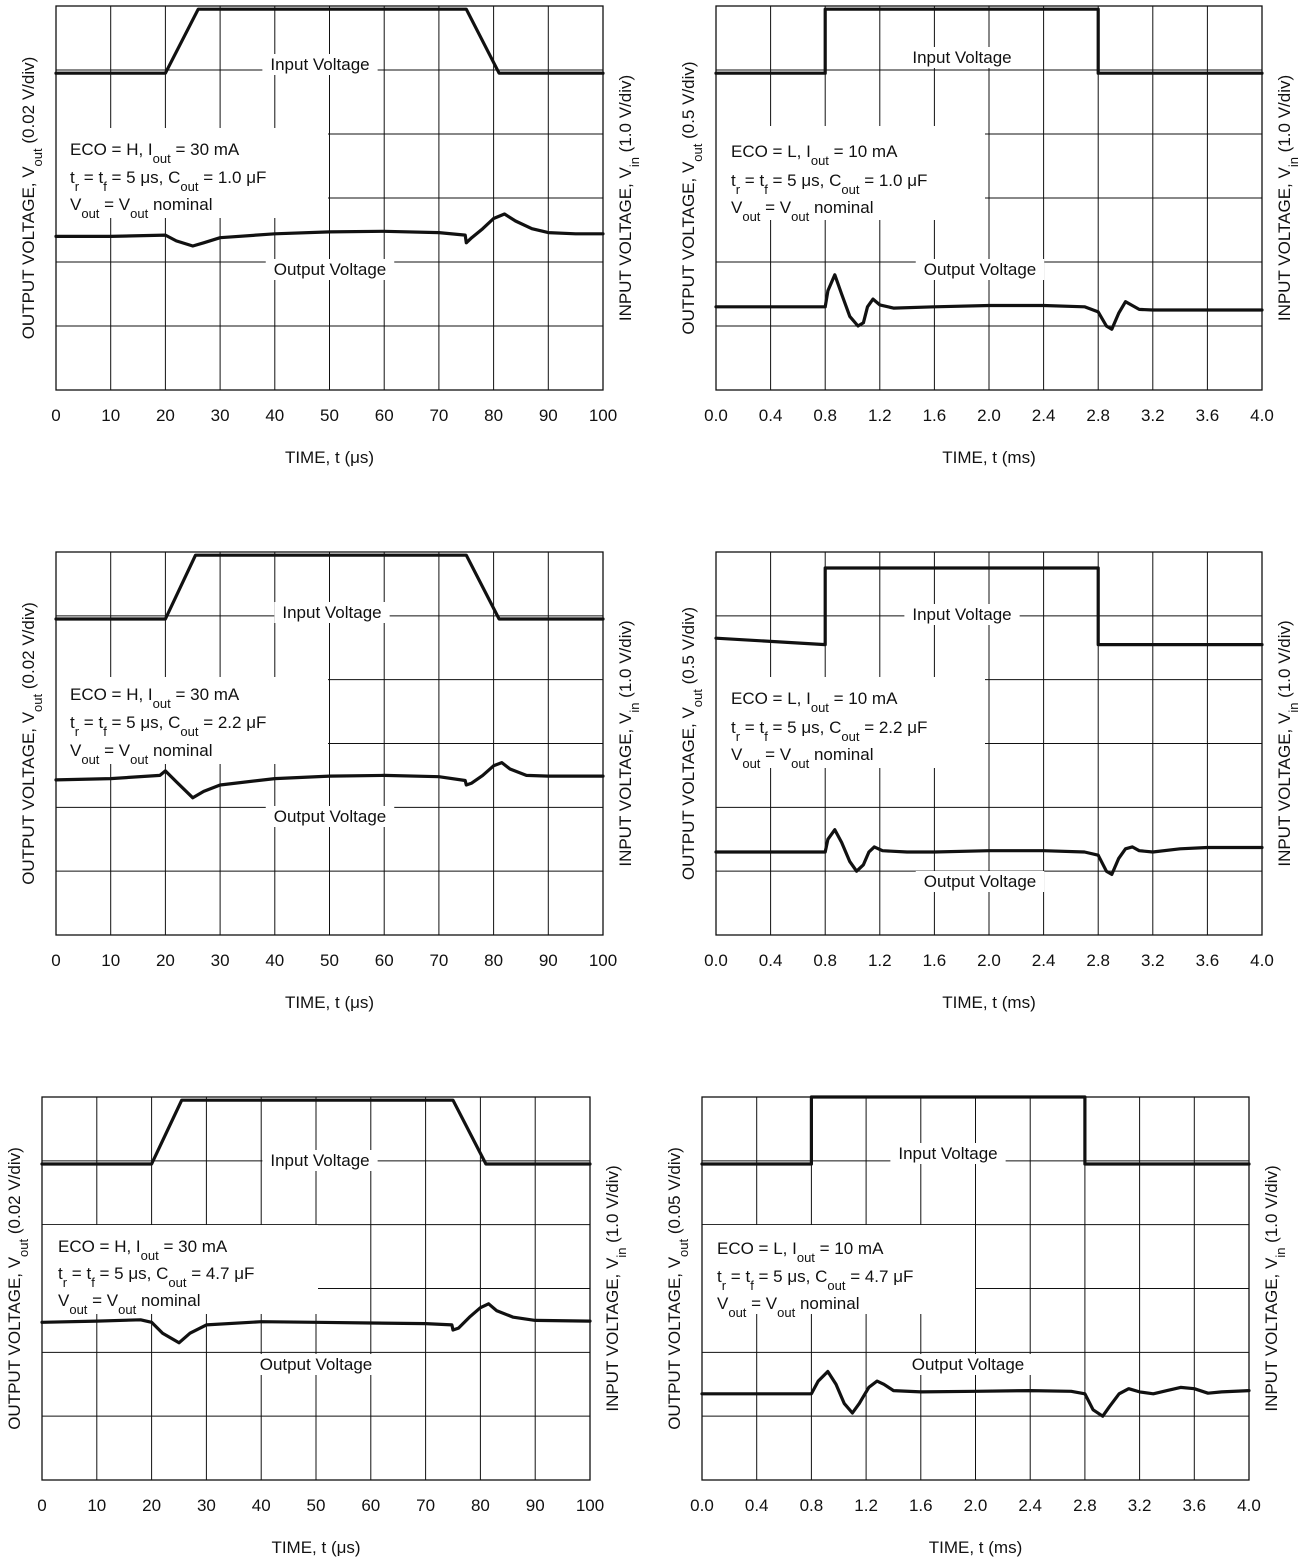  I want to click on output-voltage-trace, so click(329, 230).